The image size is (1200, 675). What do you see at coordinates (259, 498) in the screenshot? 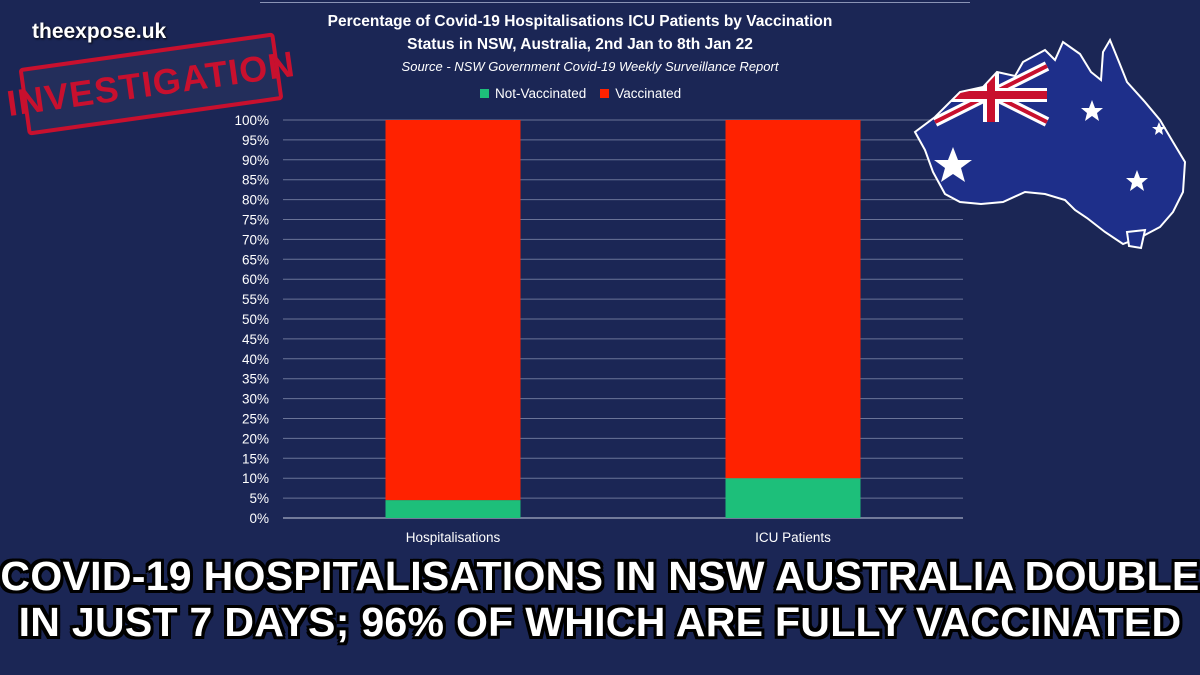
I see `y-tick-label: 5%` at bounding box center [259, 498].